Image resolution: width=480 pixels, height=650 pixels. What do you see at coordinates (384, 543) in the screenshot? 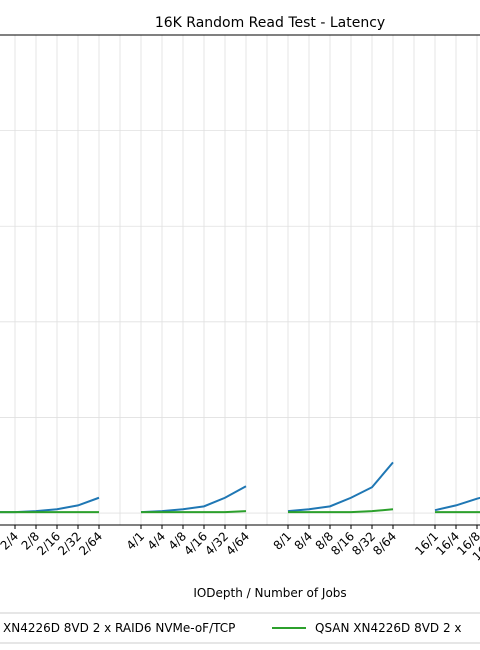
I see `x-tick-label: 8/64` at bounding box center [384, 543].